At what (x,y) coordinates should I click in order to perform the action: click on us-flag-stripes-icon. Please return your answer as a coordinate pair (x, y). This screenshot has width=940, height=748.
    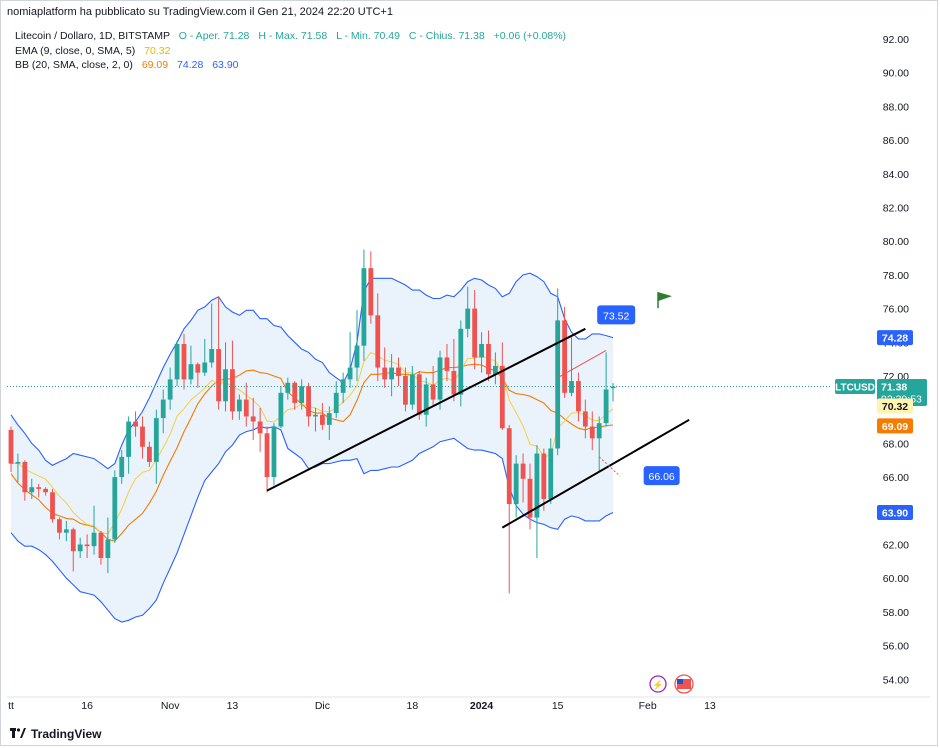
    Looking at the image, I should click on (684, 684).